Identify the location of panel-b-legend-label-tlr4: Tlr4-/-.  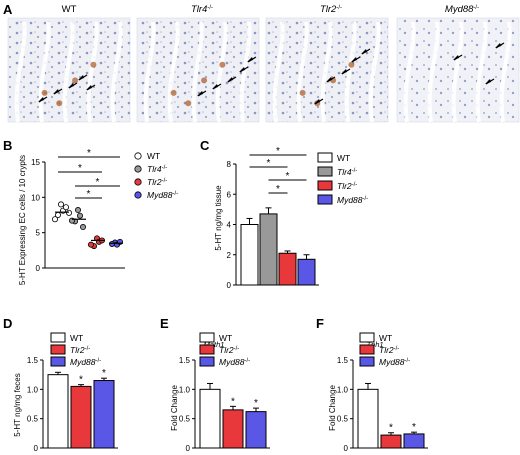
(157, 169).